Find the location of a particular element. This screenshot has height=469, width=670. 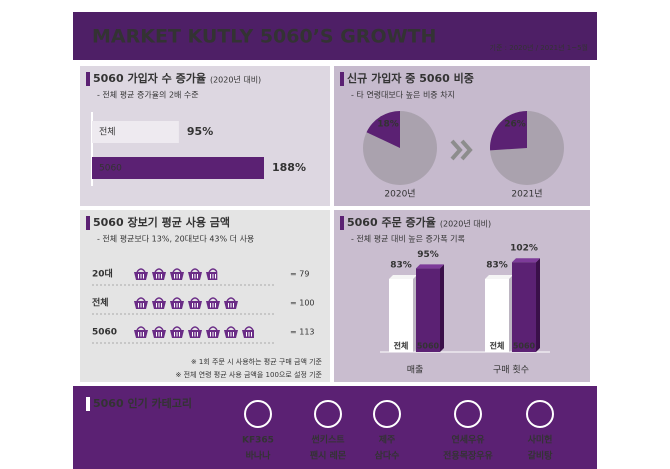

value-label: = 100 is located at coordinates (302, 303).